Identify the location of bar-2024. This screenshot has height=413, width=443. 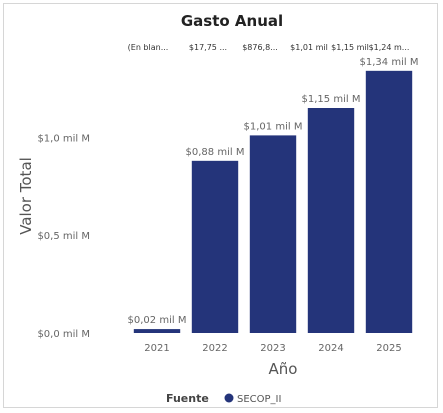
(331, 220).